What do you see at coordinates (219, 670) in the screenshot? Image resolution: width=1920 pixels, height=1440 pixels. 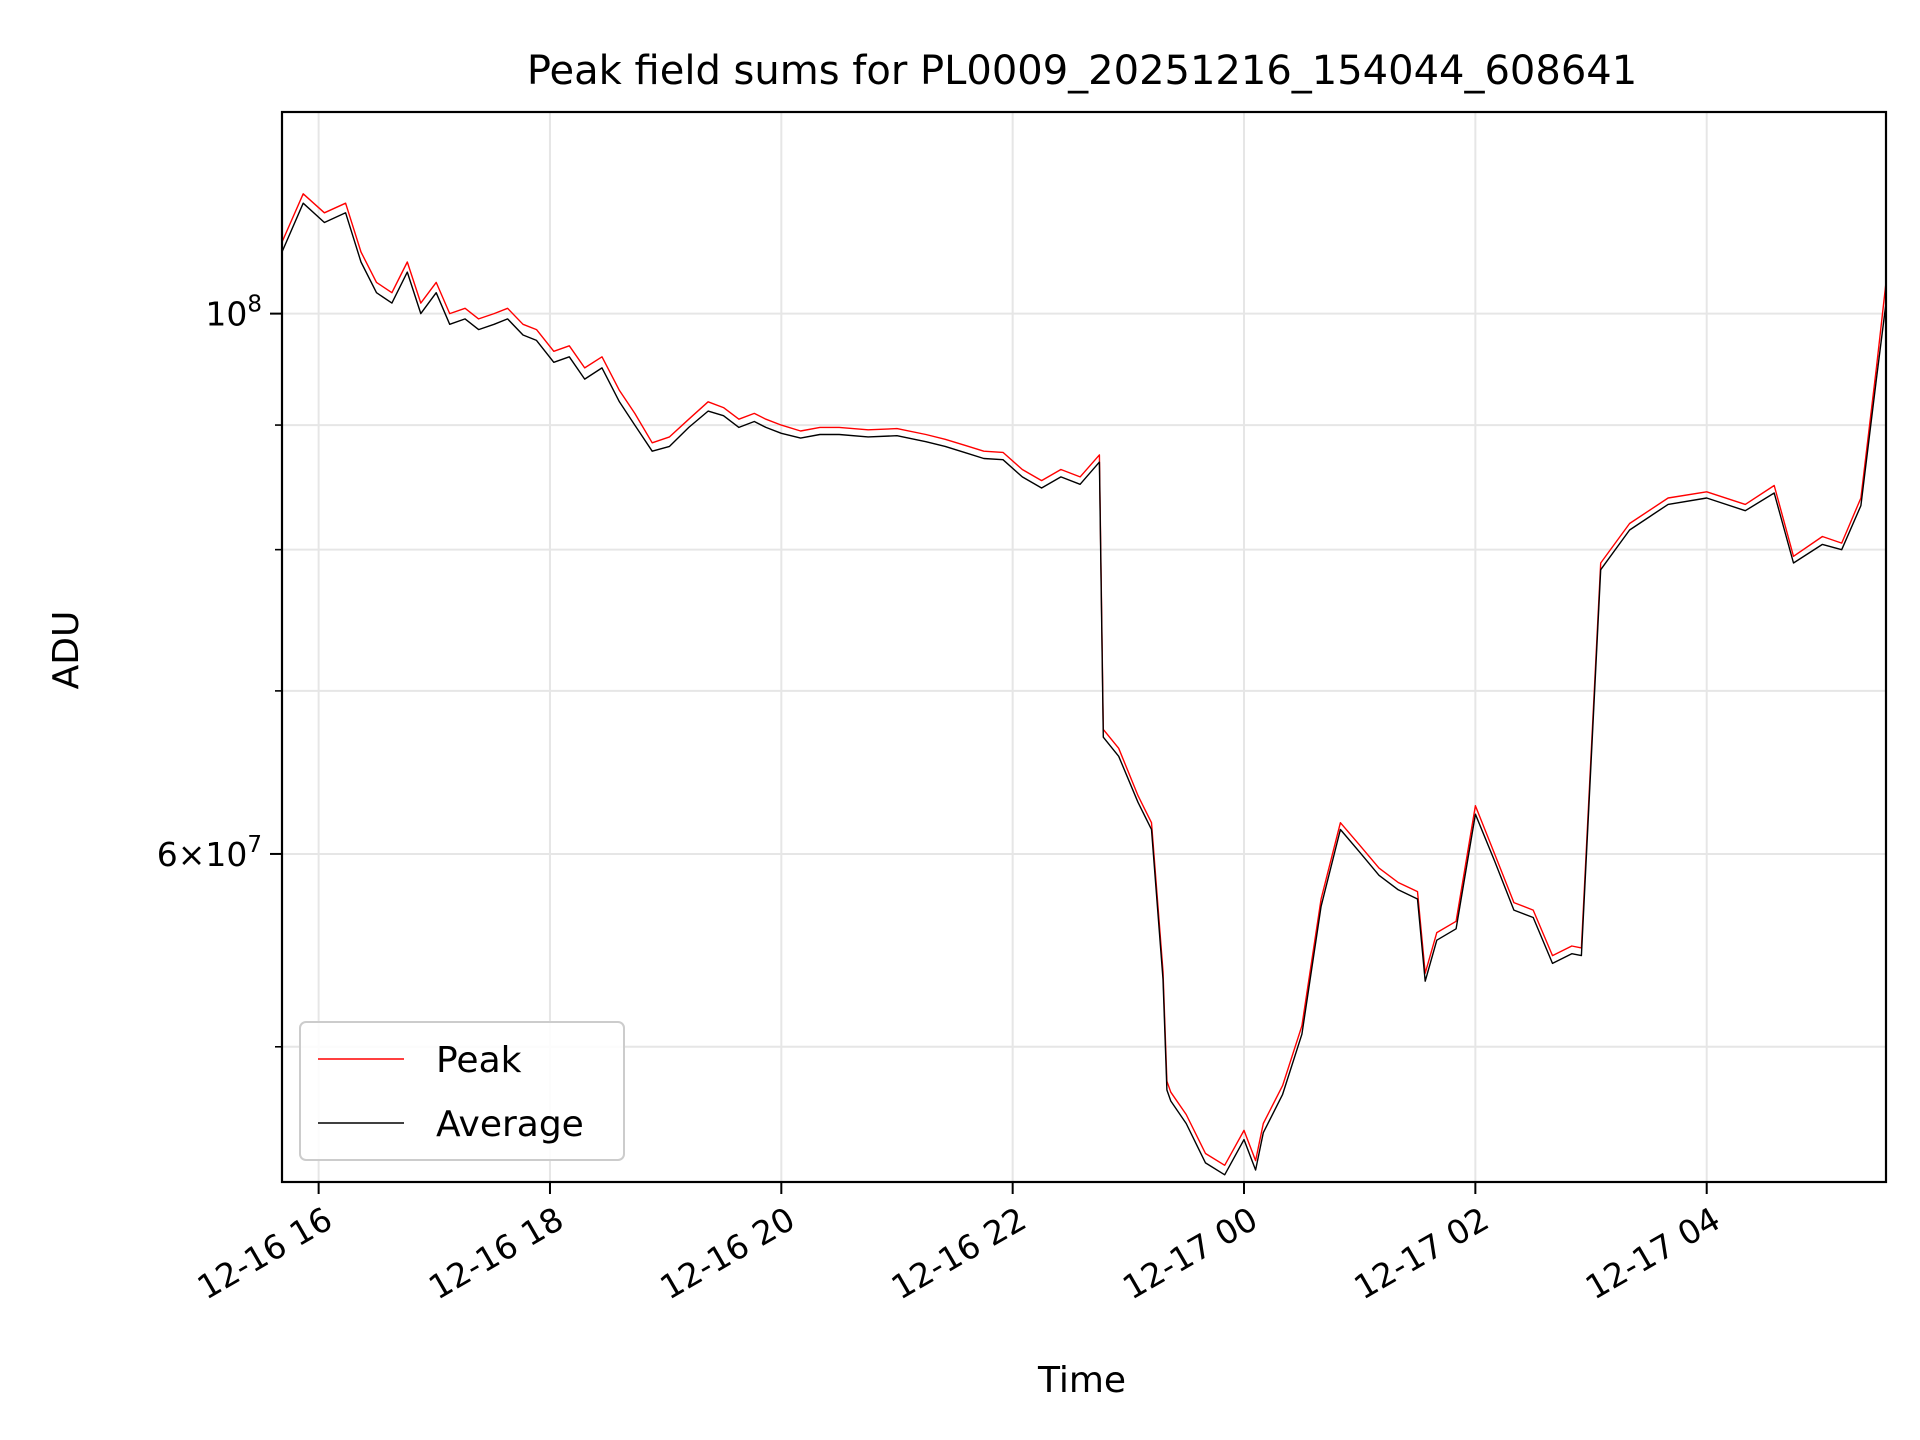 I see `y-axis: 6×107 108` at bounding box center [219, 670].